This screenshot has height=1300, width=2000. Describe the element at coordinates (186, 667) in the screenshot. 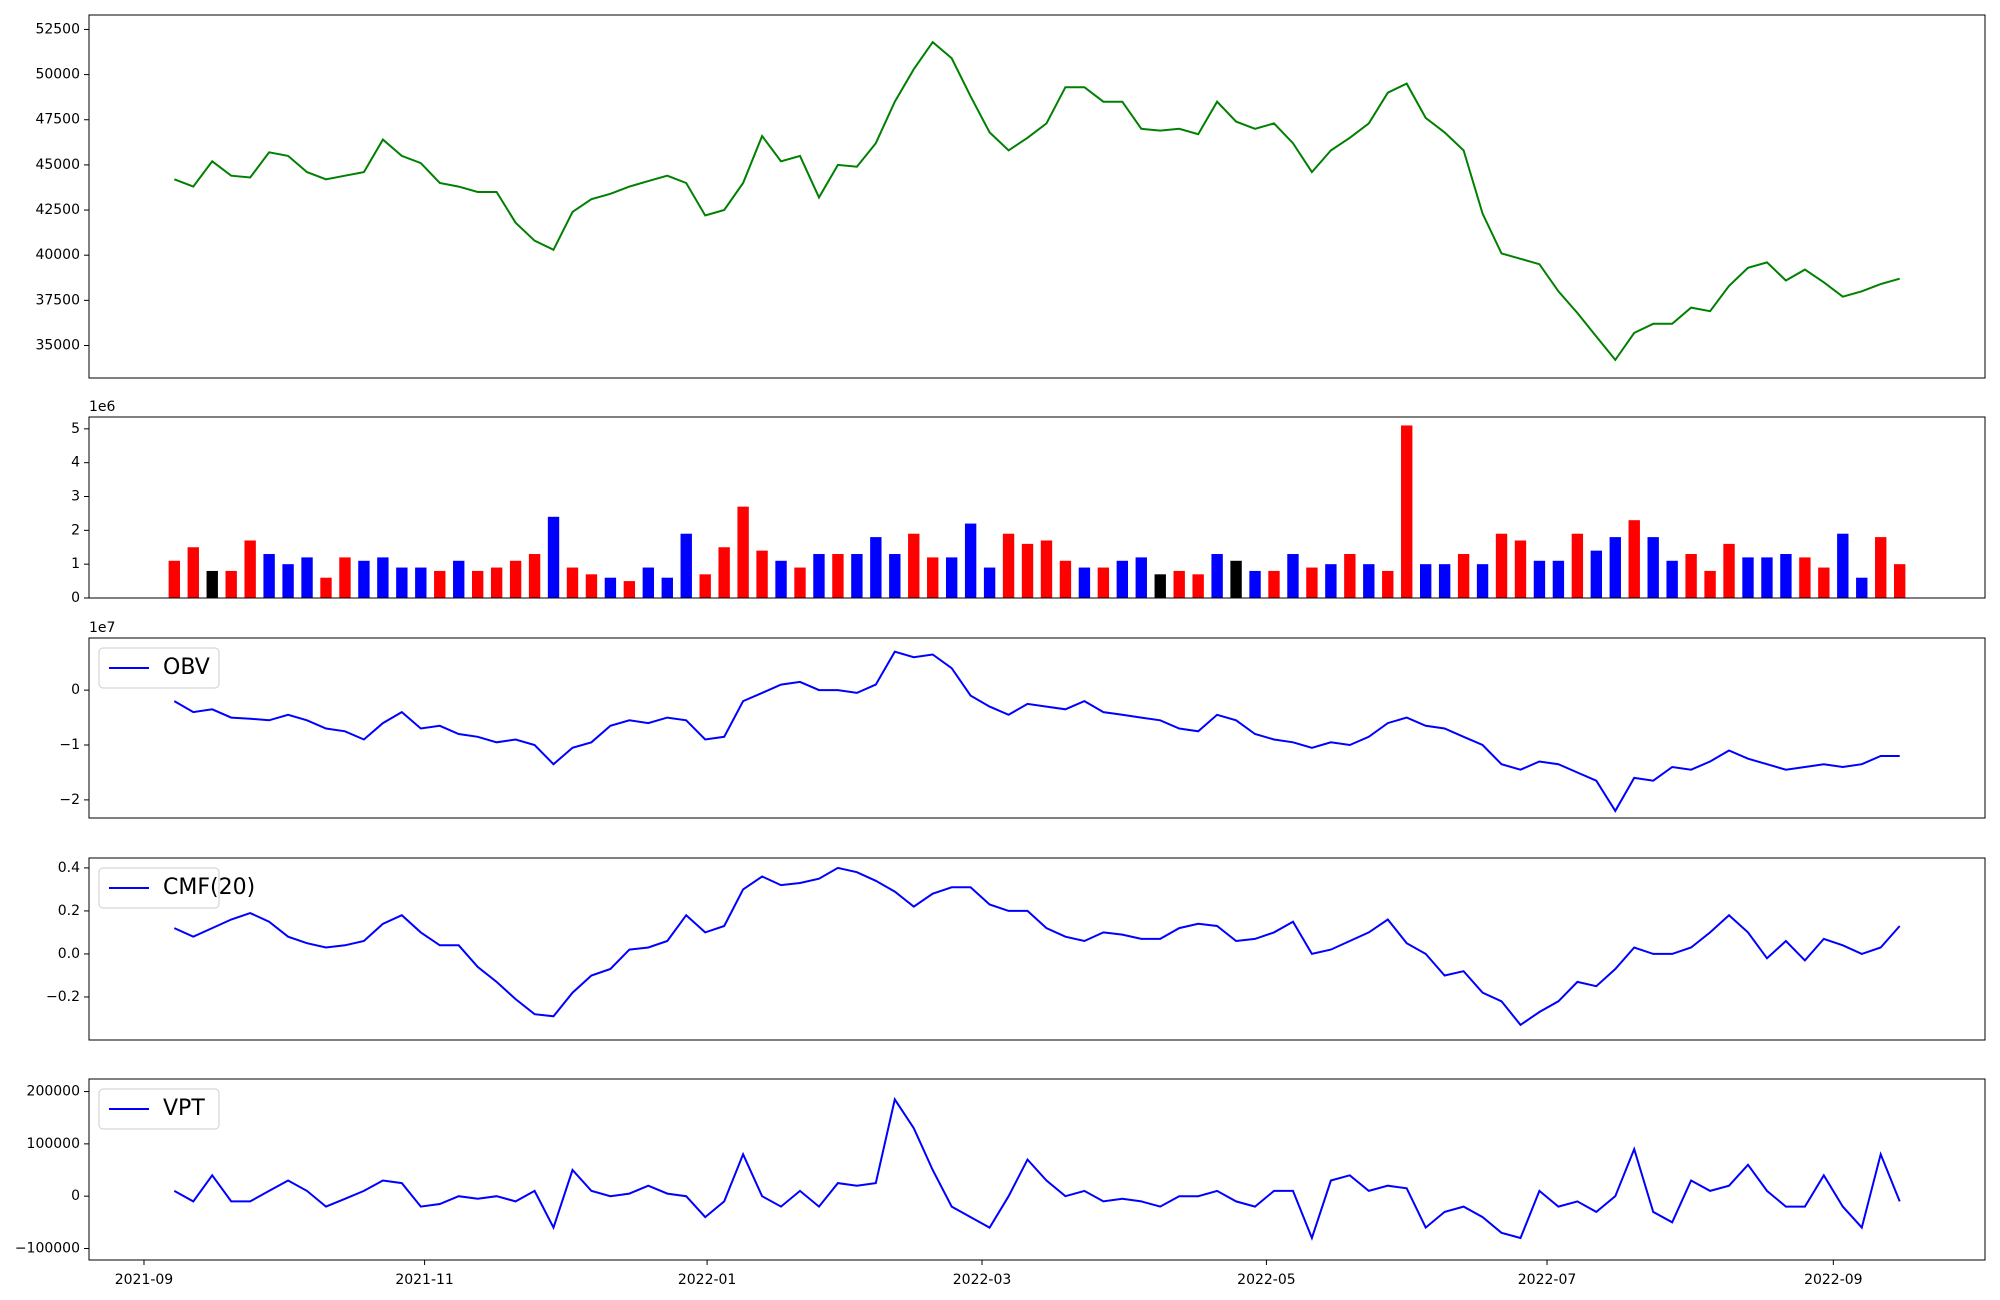

I see `legend-label: OBV` at that location.